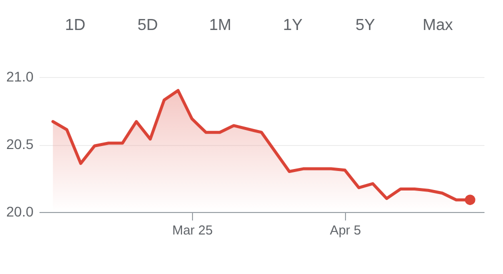  What do you see at coordinates (345, 230) in the screenshot?
I see `x-tick-label: Apr 5` at bounding box center [345, 230].